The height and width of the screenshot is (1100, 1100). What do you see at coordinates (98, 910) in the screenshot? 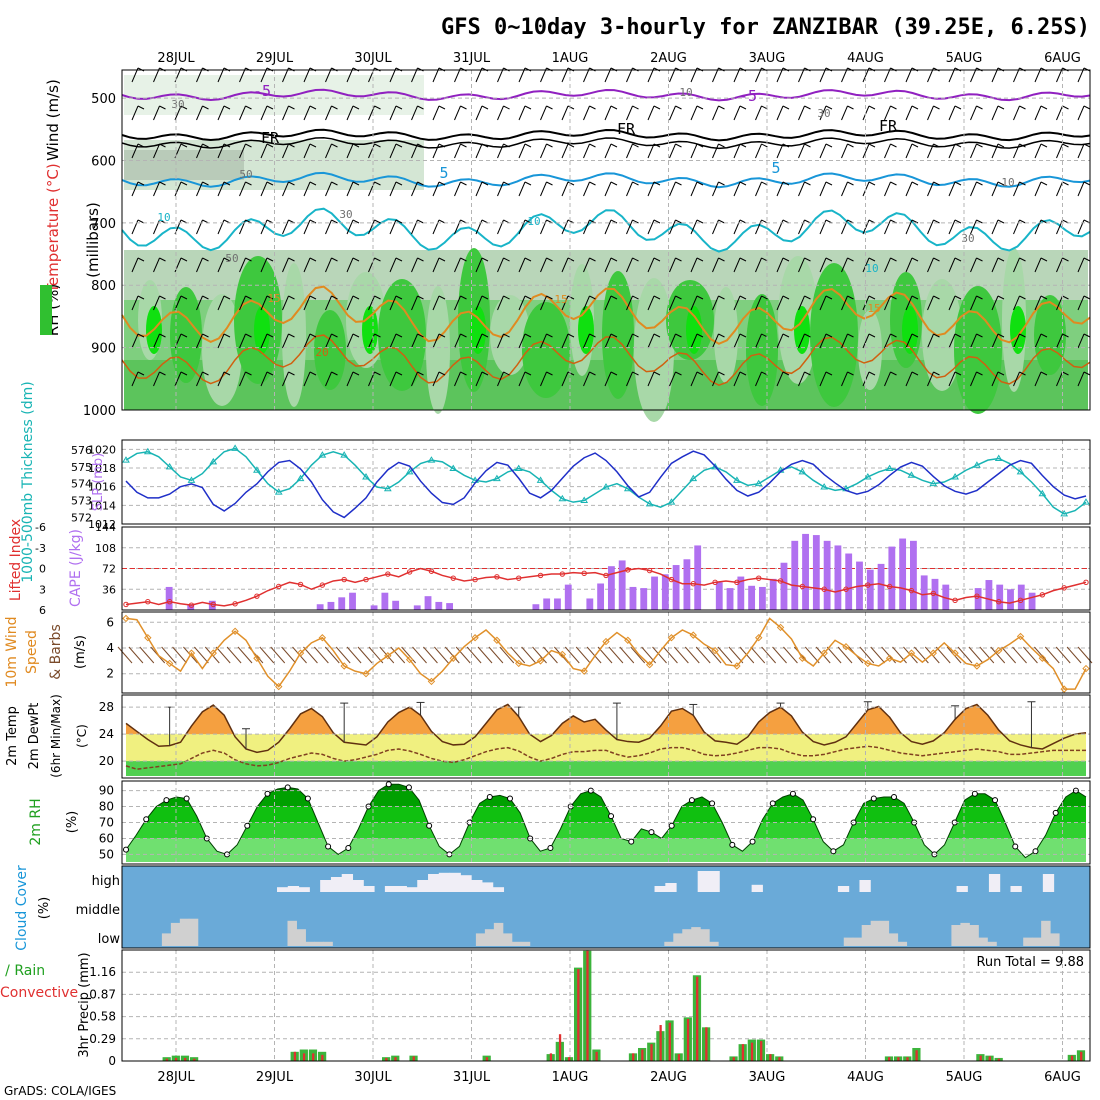
I see `cloud-level-label: middle` at bounding box center [98, 910].